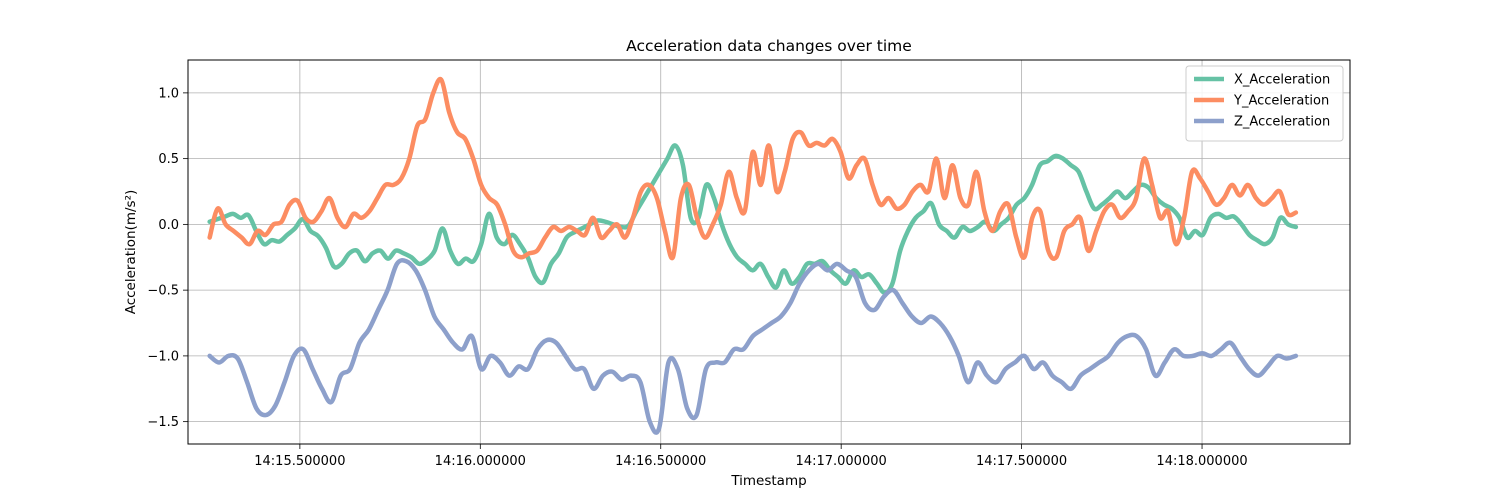 This screenshot has height=500, width=1500. Describe the element at coordinates (168, 159) in the screenshot. I see `y-tick-label: 0.5` at that location.